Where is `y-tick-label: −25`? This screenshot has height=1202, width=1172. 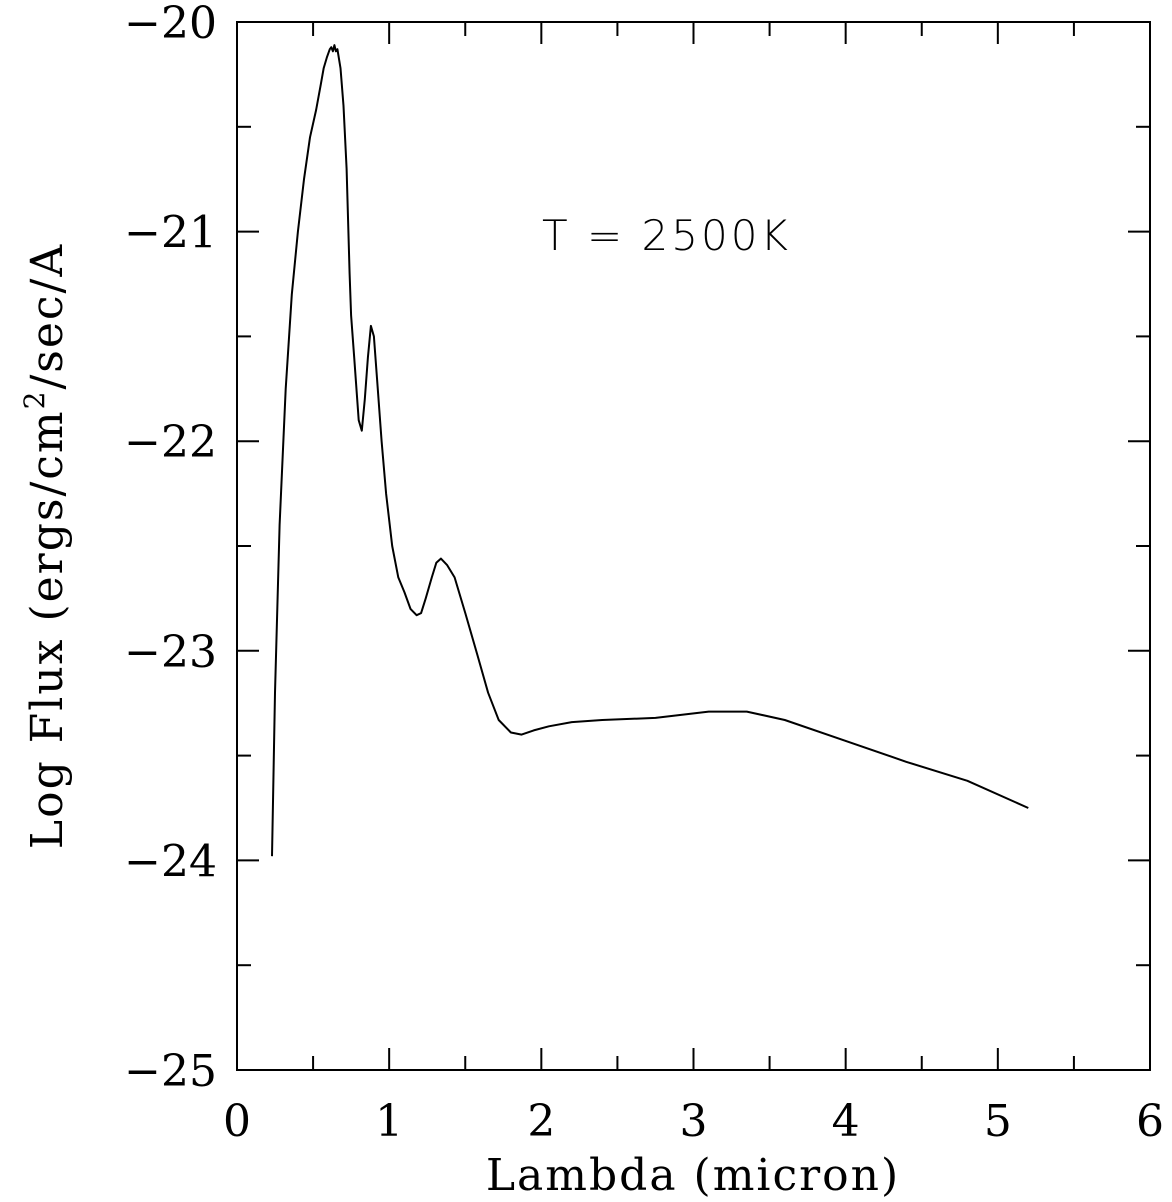
y-tick-label: −25 is located at coordinates (170, 1071).